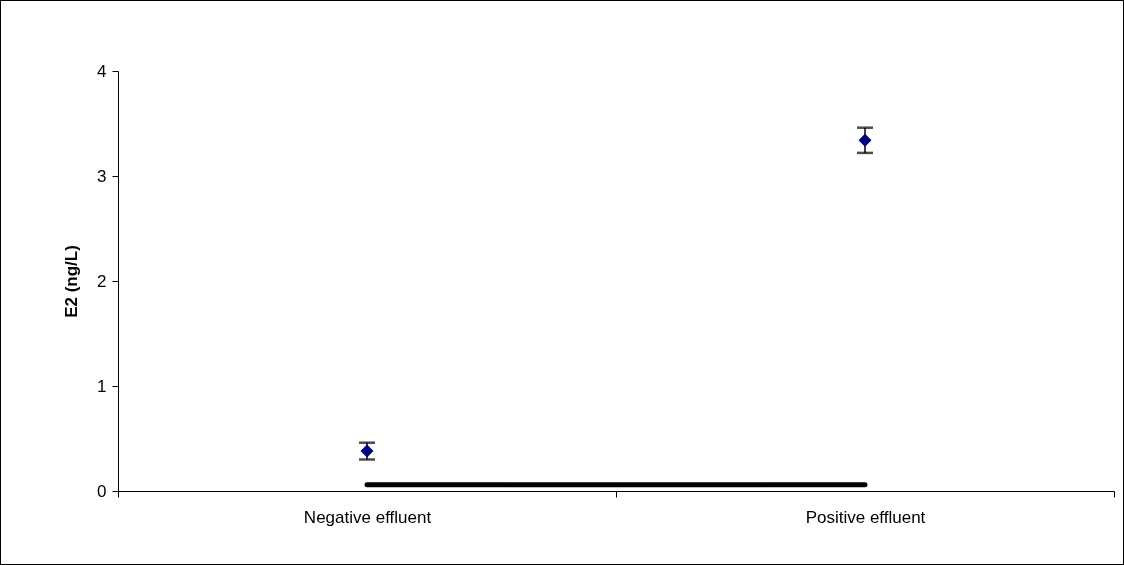 Image resolution: width=1124 pixels, height=565 pixels. I want to click on y-tick-label: 4, so click(102, 71).